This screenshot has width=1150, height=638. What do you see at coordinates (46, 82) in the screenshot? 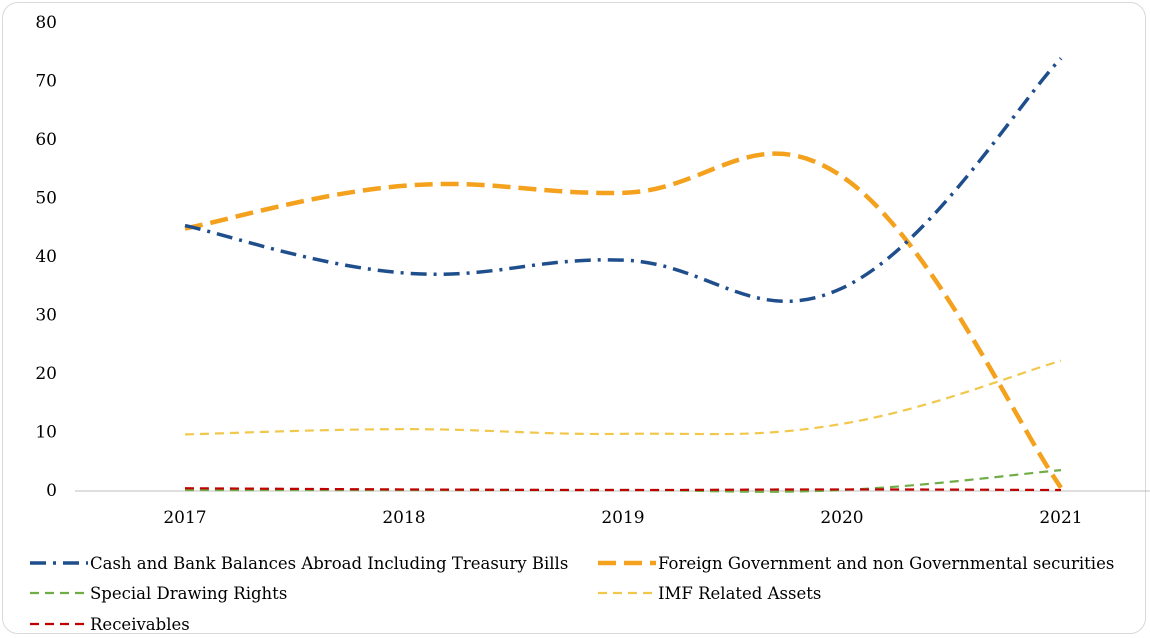
I see `y-tick-label: 70` at bounding box center [46, 82].